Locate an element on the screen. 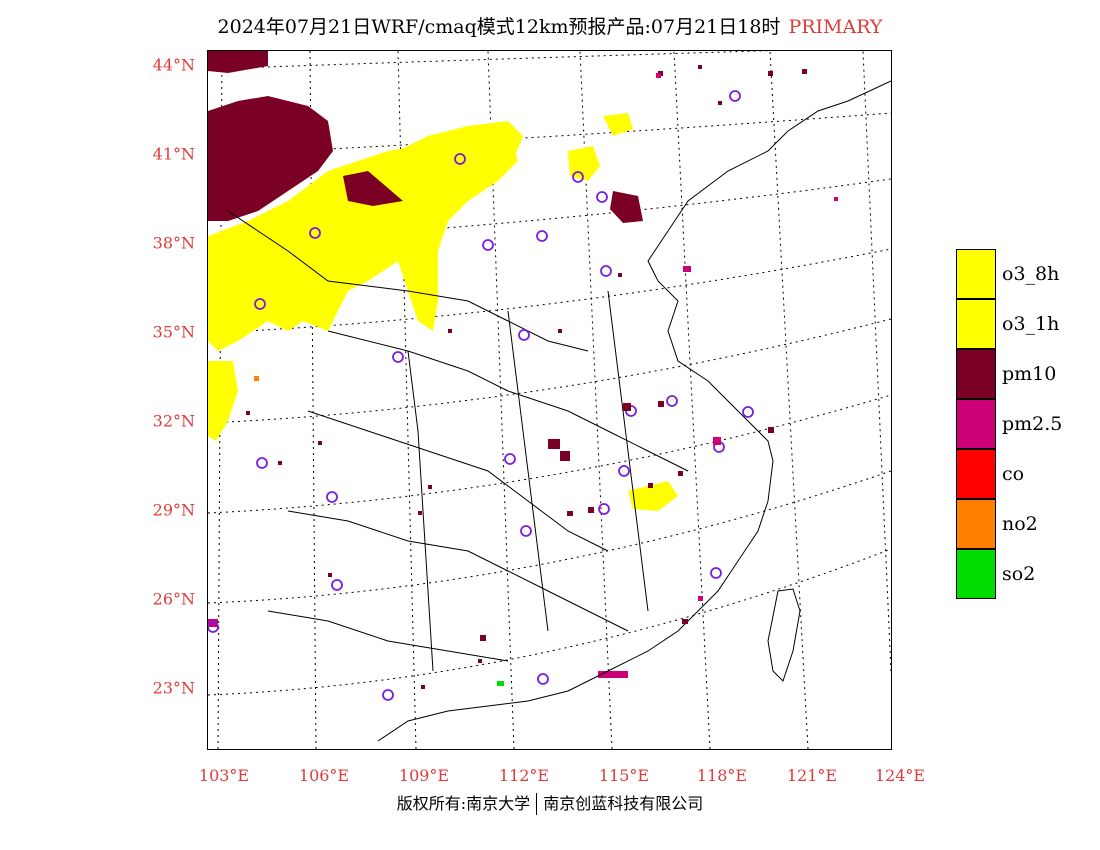 The width and height of the screenshot is (1100, 850). lon-label-121: 121°E is located at coordinates (812, 775).